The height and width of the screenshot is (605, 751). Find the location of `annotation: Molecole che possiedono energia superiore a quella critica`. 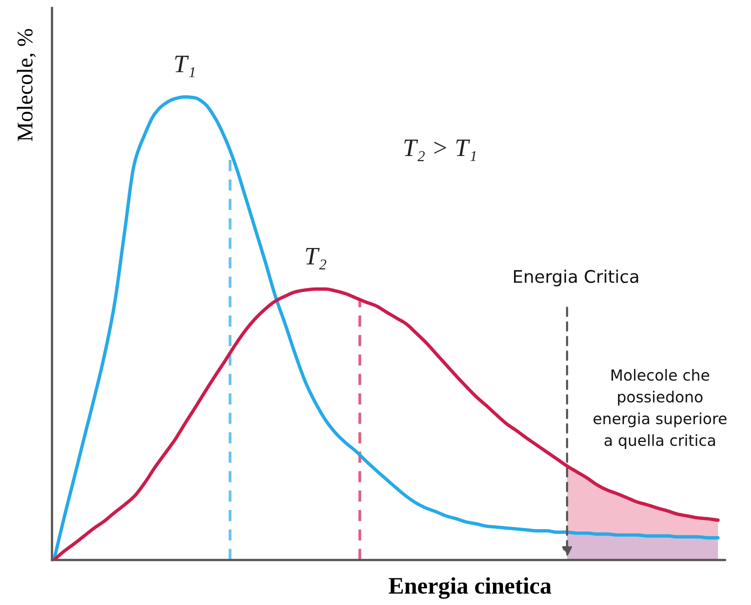

annotation: Molecole che possiedono energia superiore a quella critica is located at coordinates (660, 409).